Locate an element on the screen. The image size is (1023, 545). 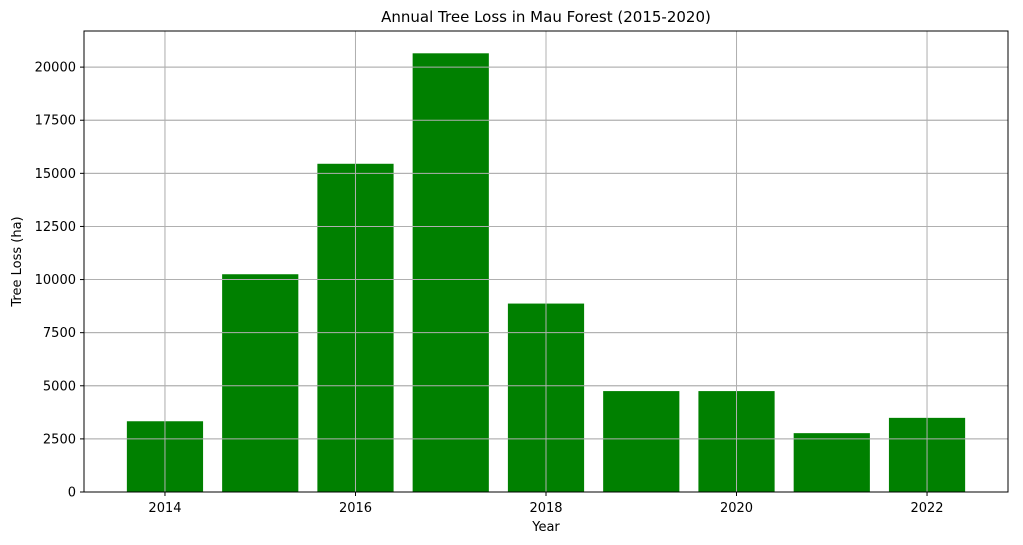
x-tick-label: 2016 is located at coordinates (355, 508).